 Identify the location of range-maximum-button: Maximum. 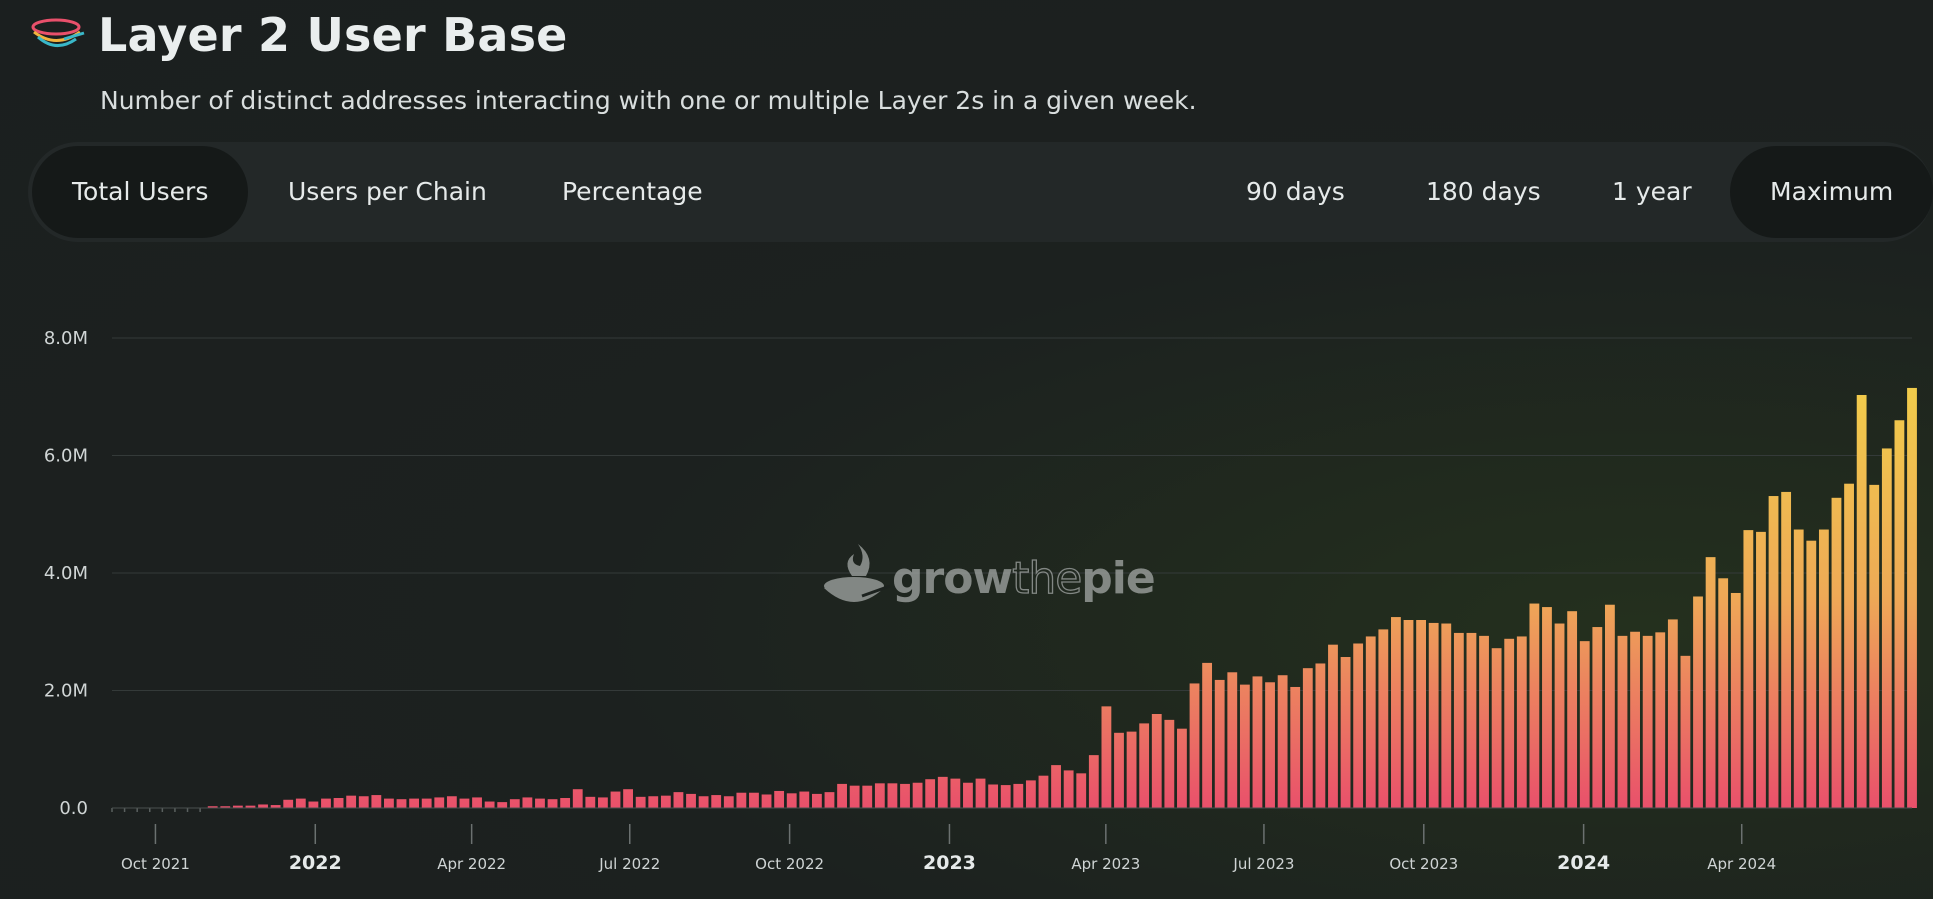
(1831, 192).